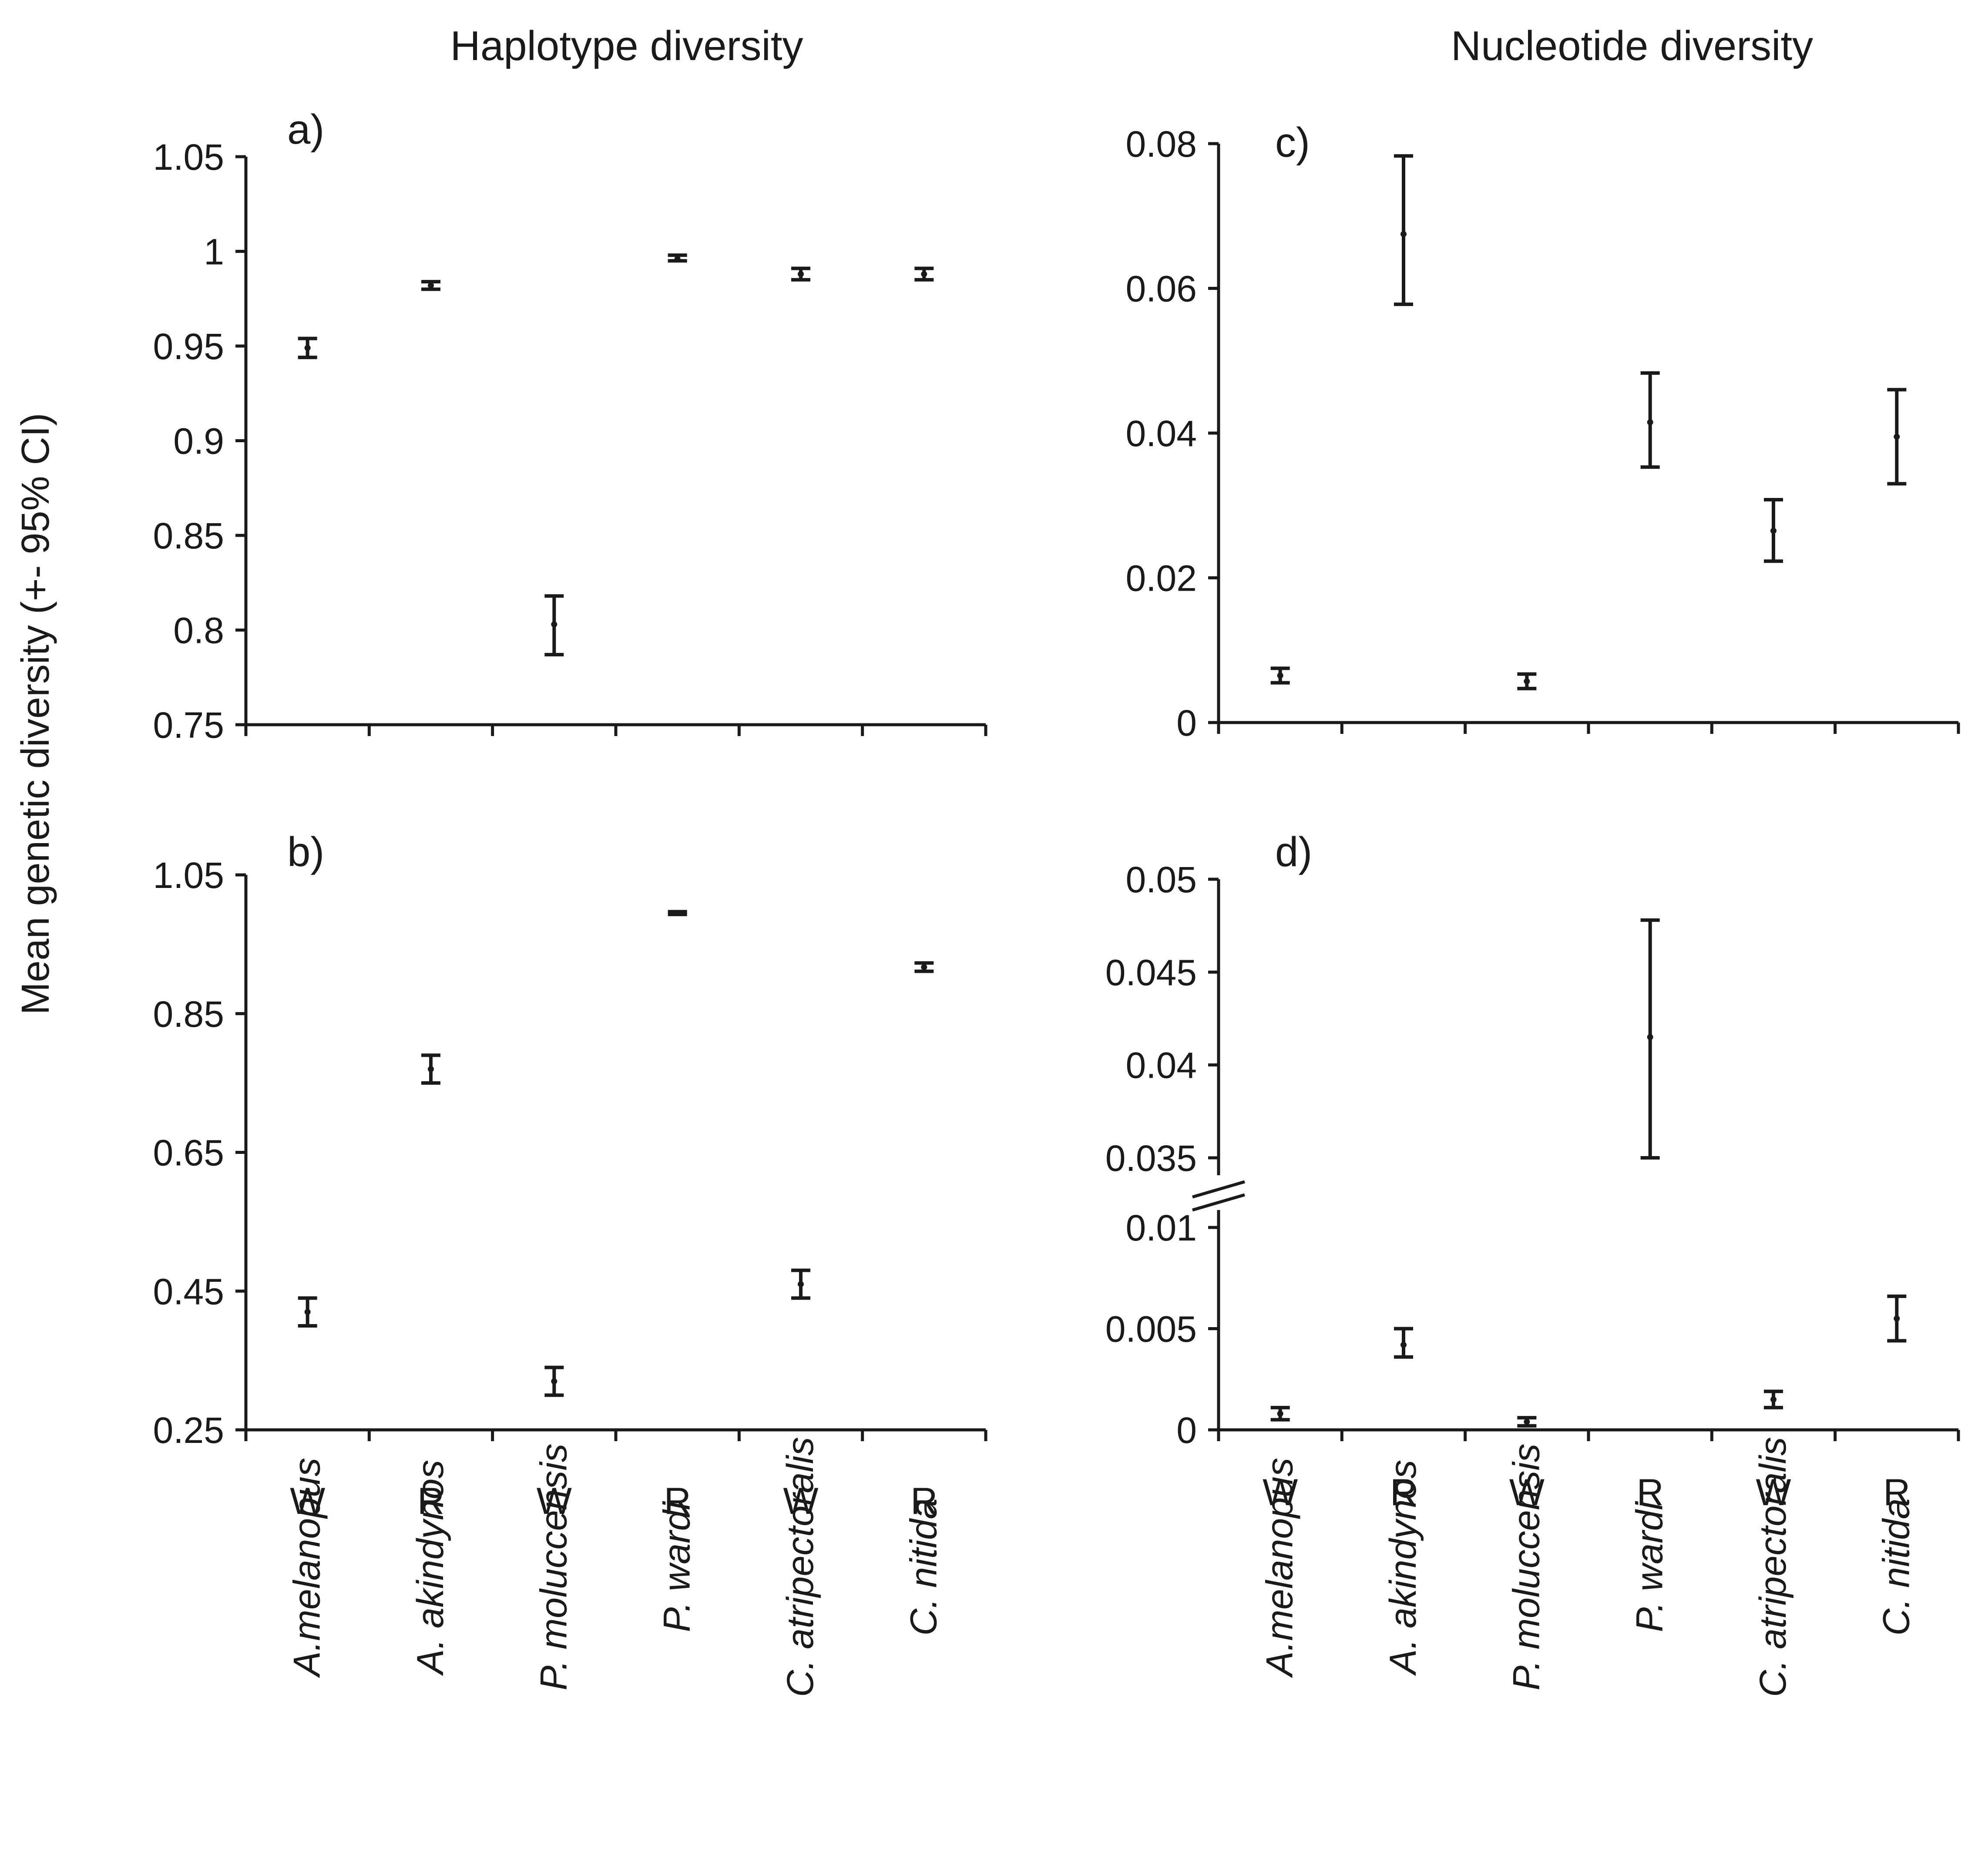 This screenshot has height=1876, width=1978. What do you see at coordinates (1151, 1158) in the screenshot?
I see `y-tick-label: 0.035` at bounding box center [1151, 1158].